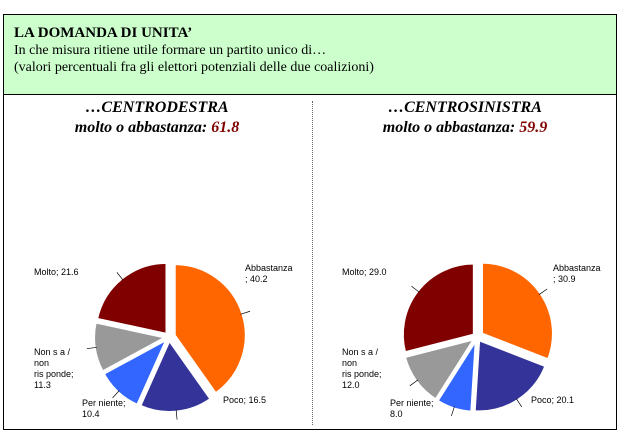  What do you see at coordinates (312, 263) in the screenshot?
I see `panel-divider` at bounding box center [312, 263].